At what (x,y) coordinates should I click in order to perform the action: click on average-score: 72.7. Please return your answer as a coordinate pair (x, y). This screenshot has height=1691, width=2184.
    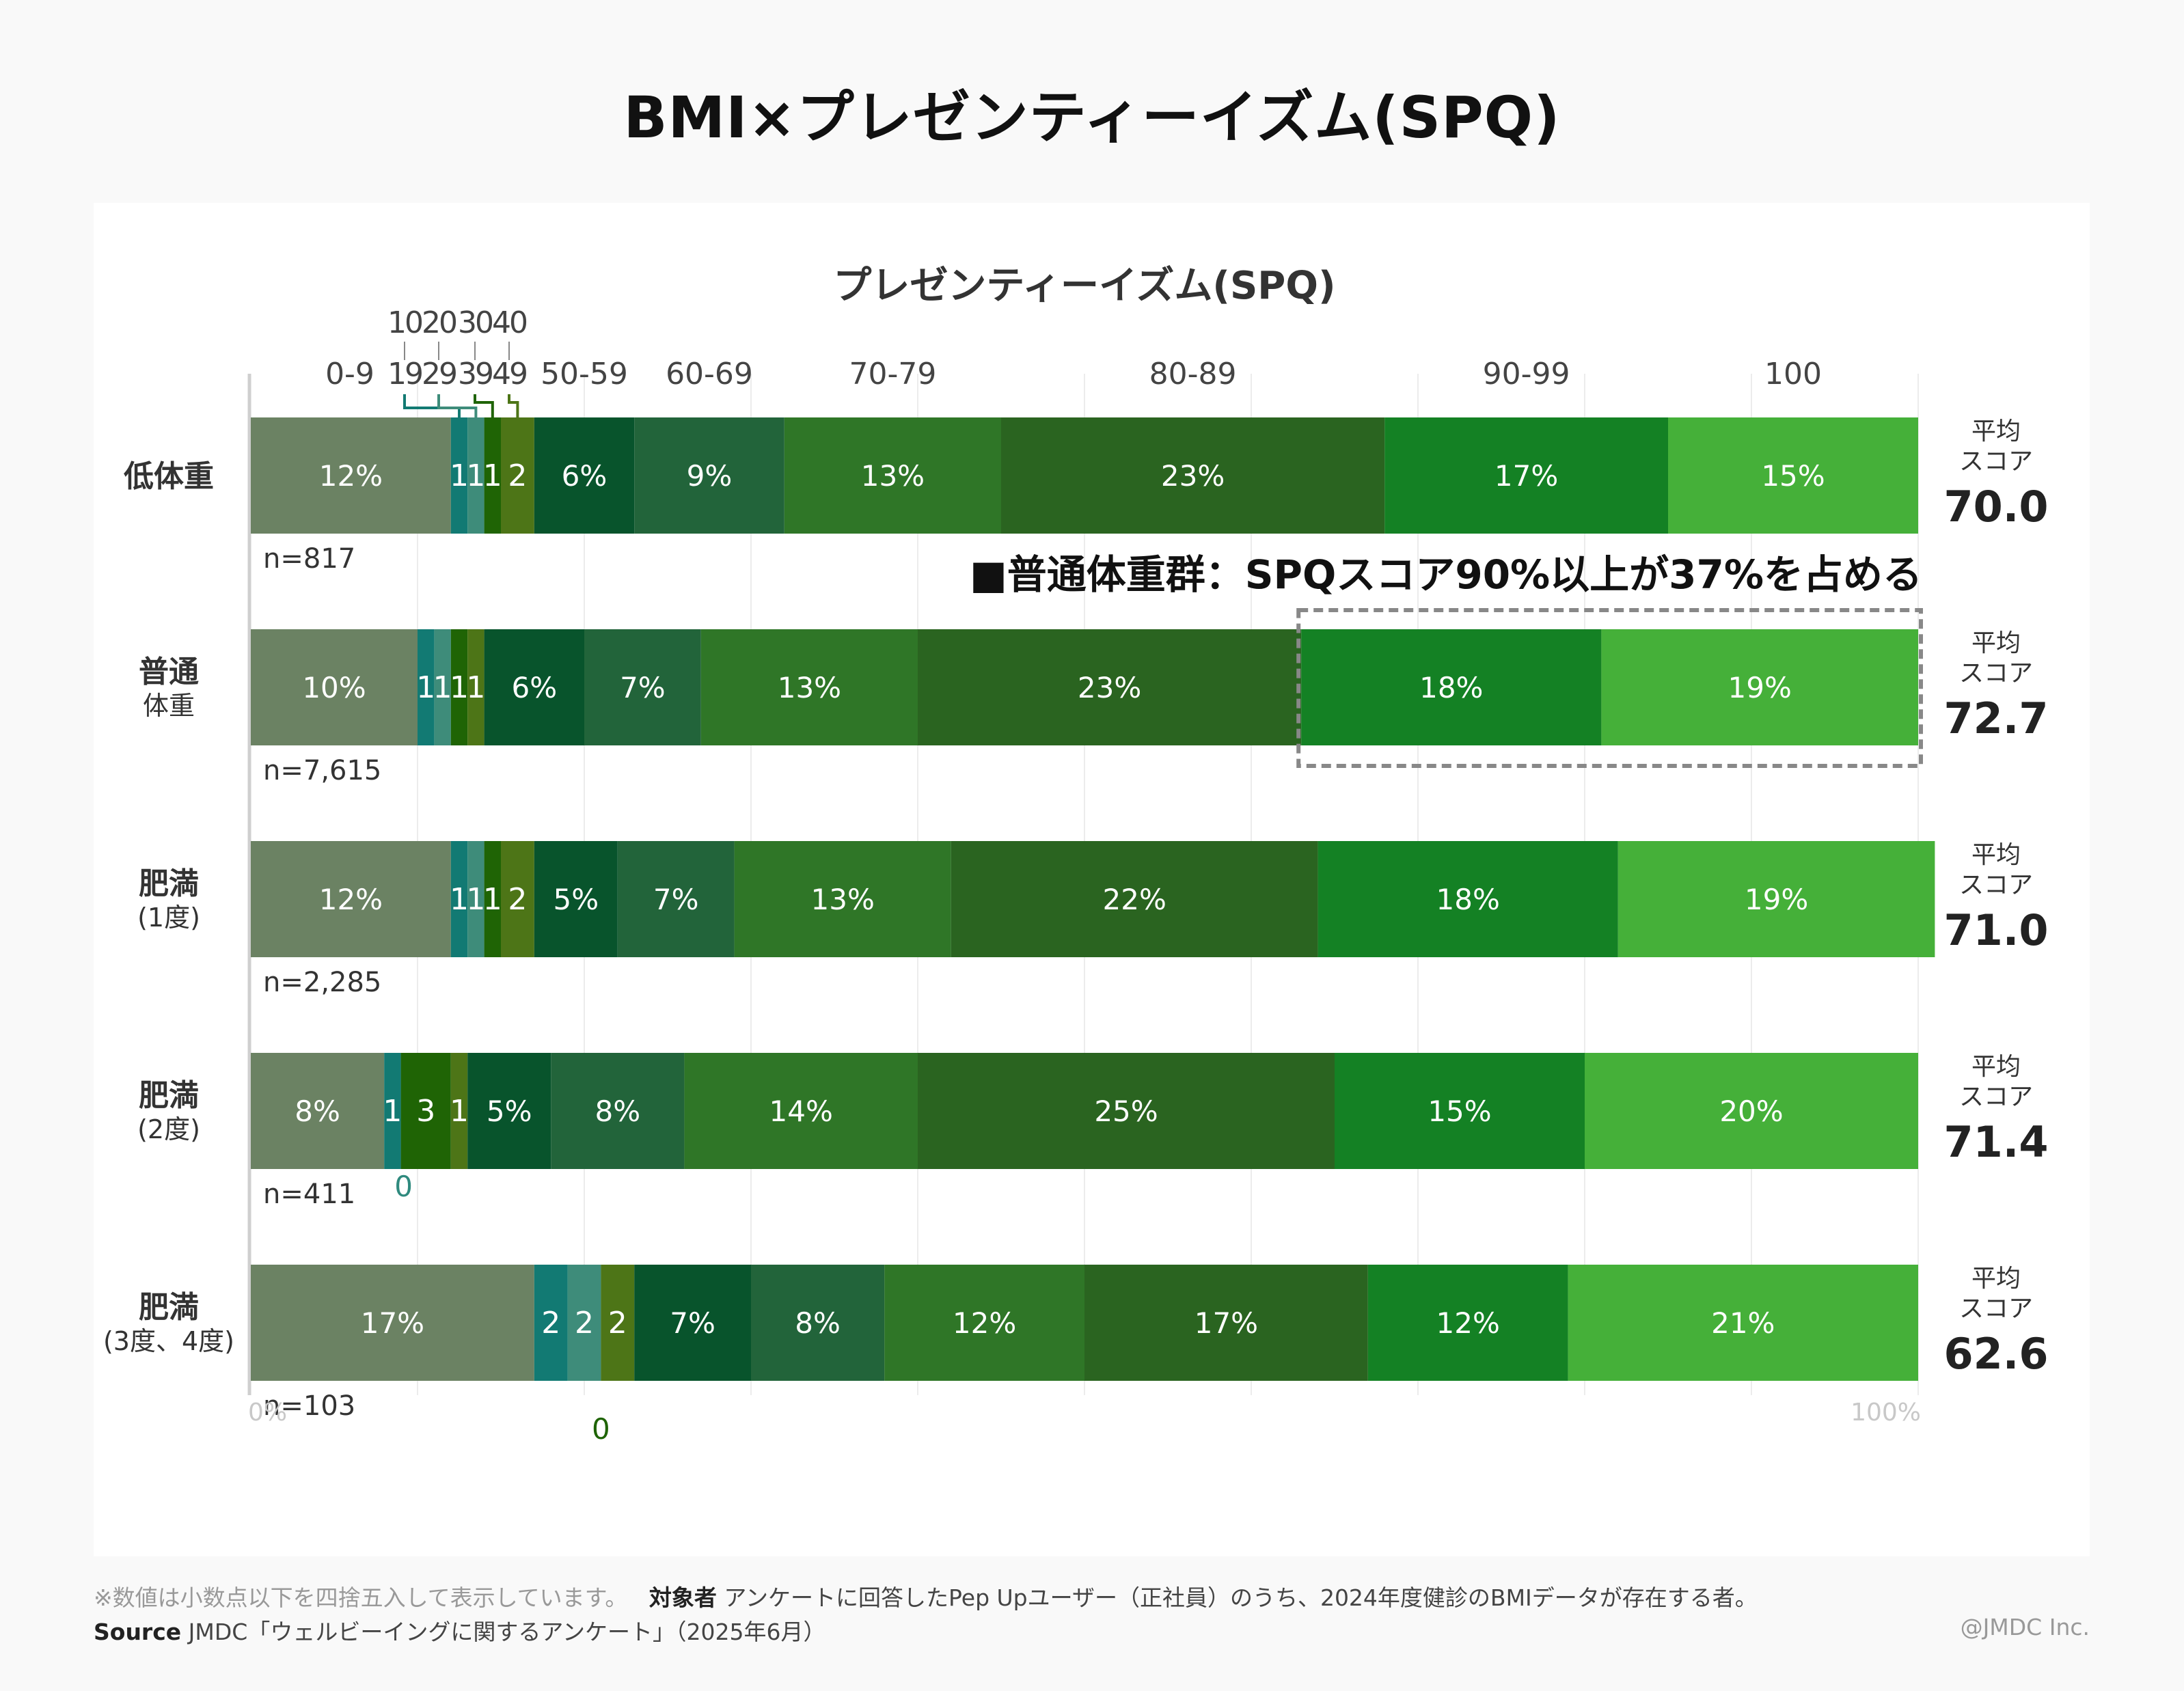
    Looking at the image, I should click on (1996, 718).